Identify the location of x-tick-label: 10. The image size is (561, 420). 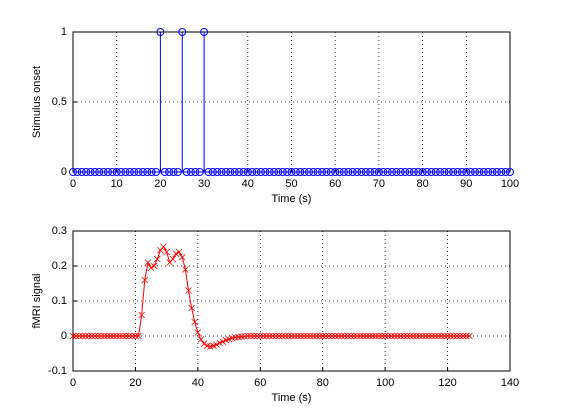
(117, 184).